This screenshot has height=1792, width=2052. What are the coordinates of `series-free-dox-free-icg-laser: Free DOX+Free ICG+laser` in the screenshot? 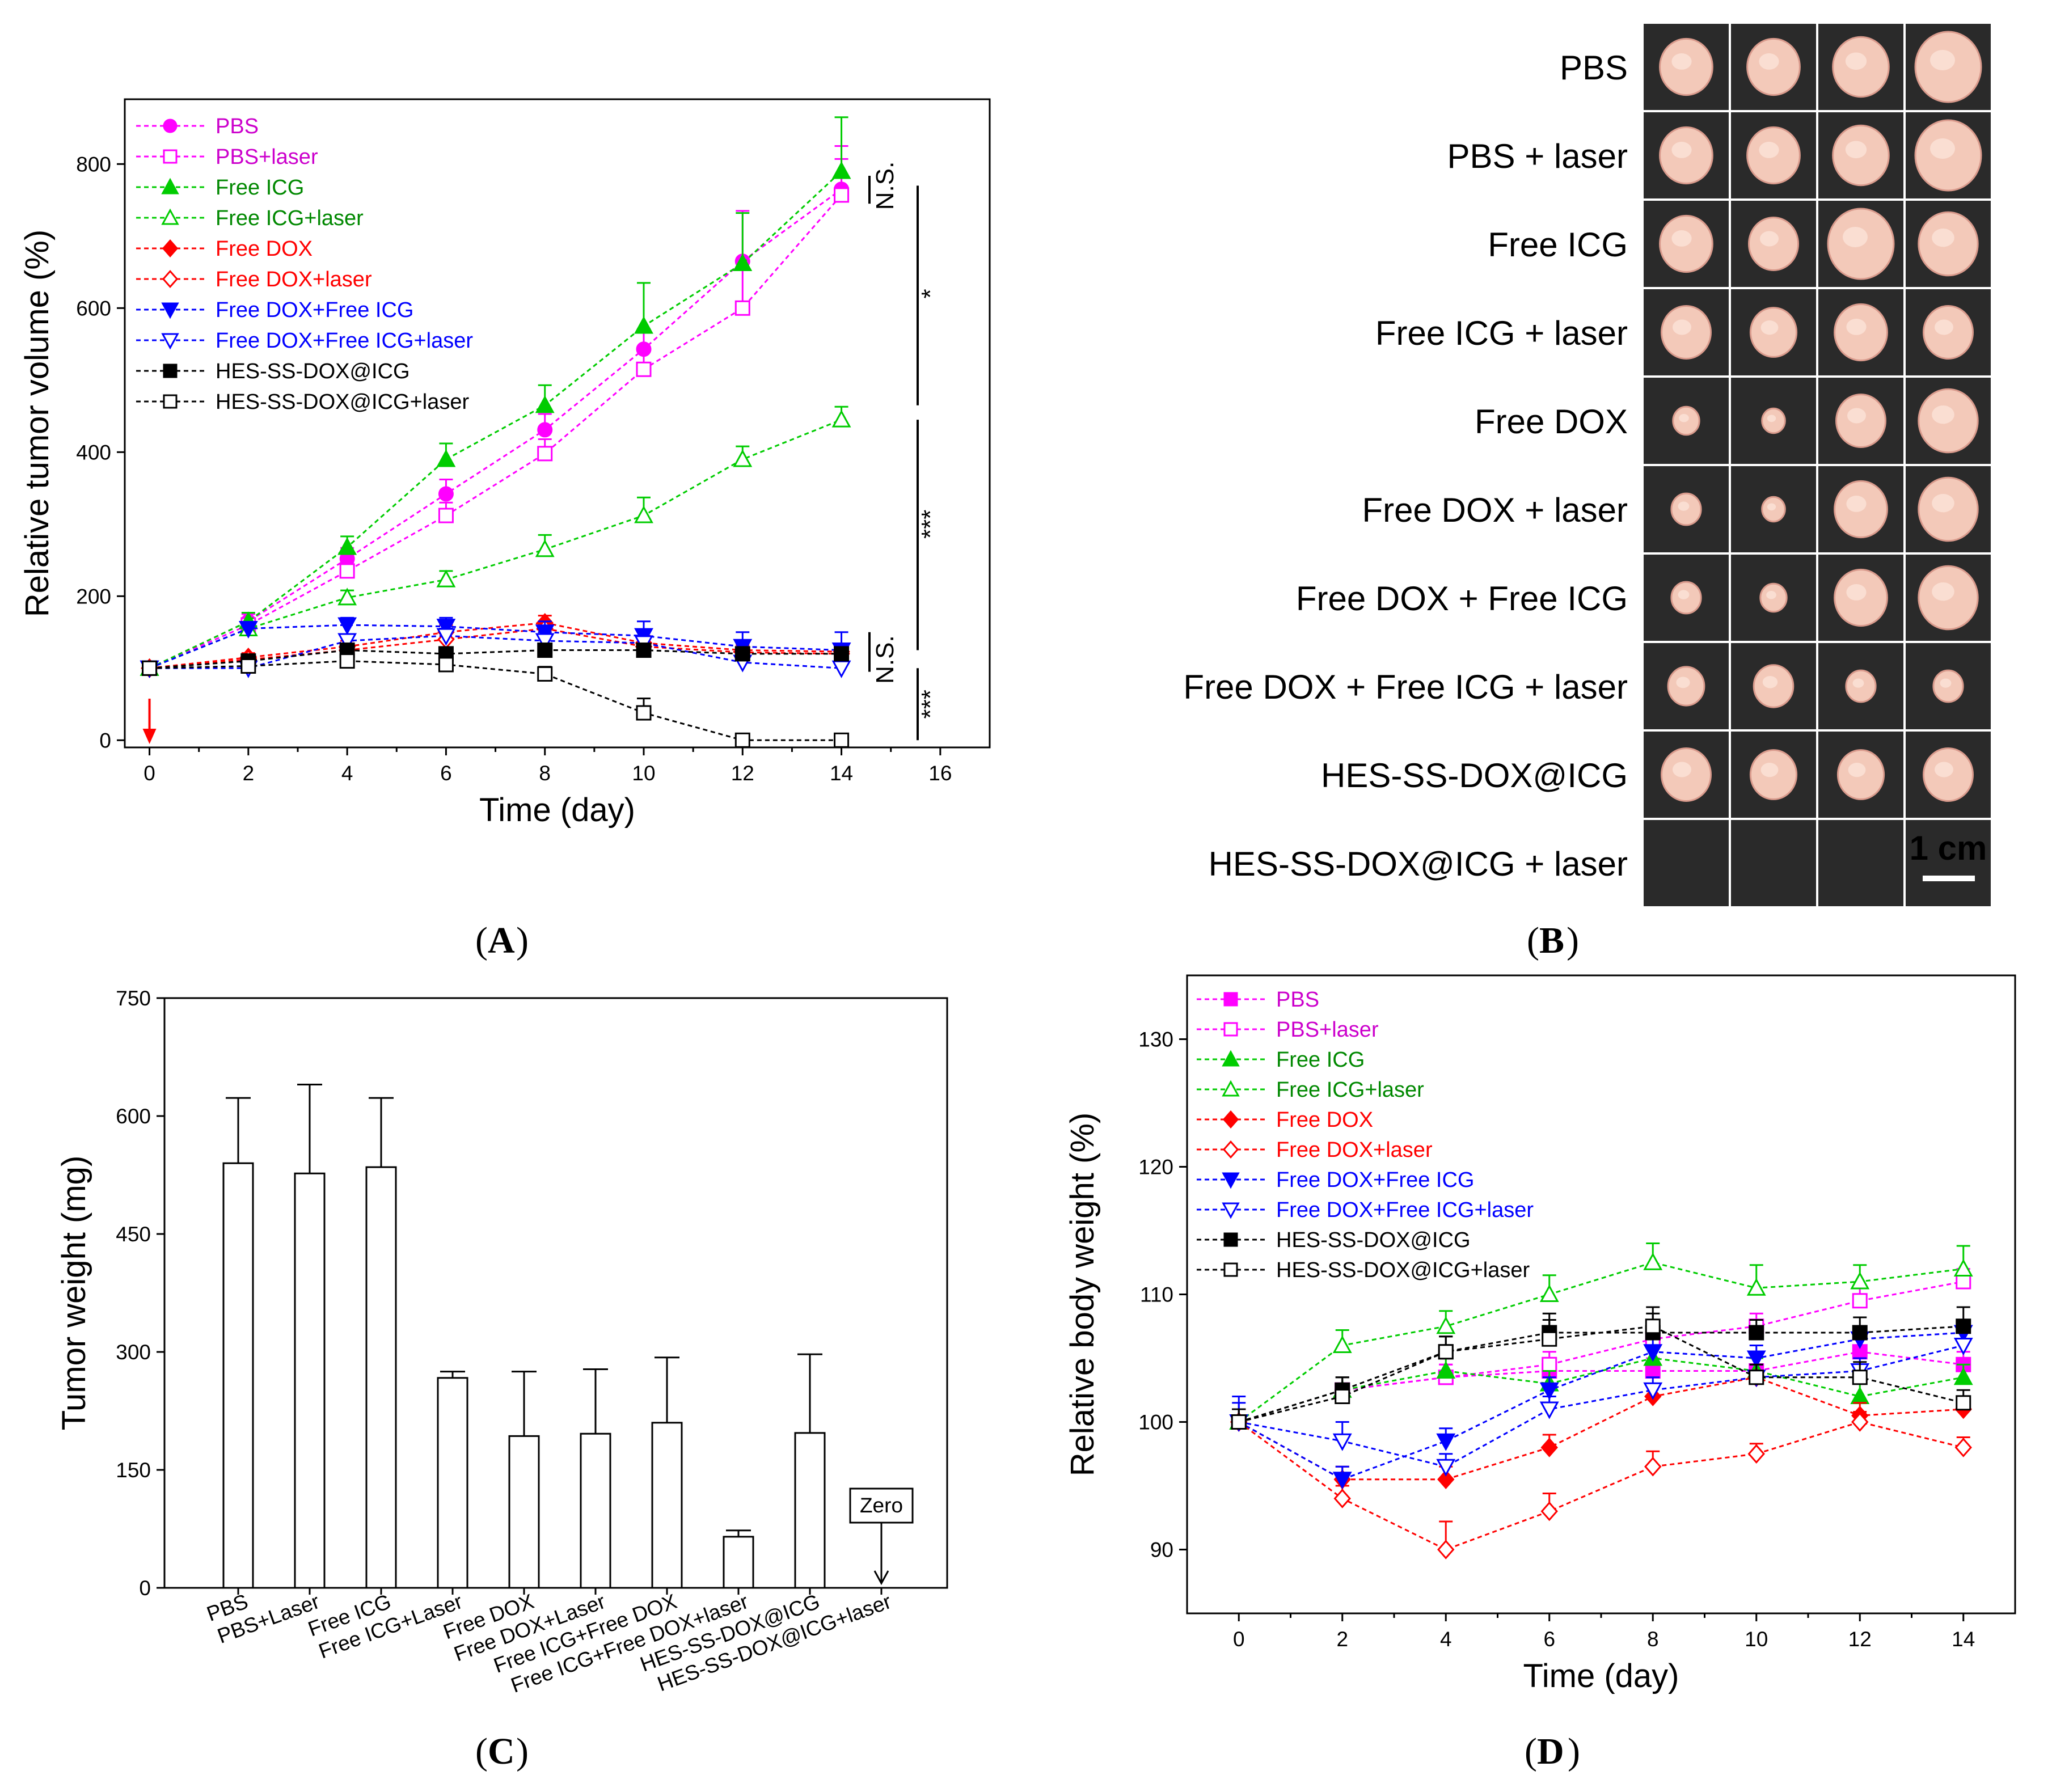 It's located at (1585, 1338).